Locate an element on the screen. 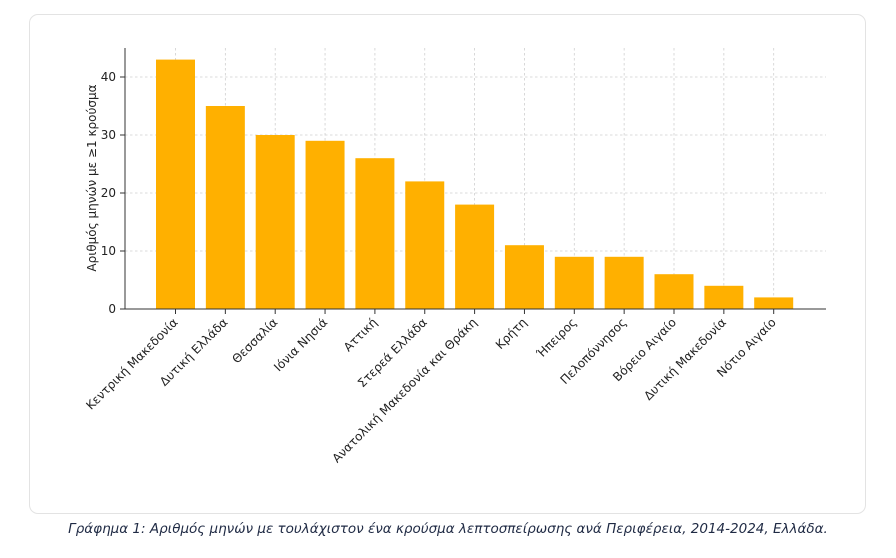 The height and width of the screenshot is (558, 896). y-tick-label: 40 is located at coordinates (108, 77).